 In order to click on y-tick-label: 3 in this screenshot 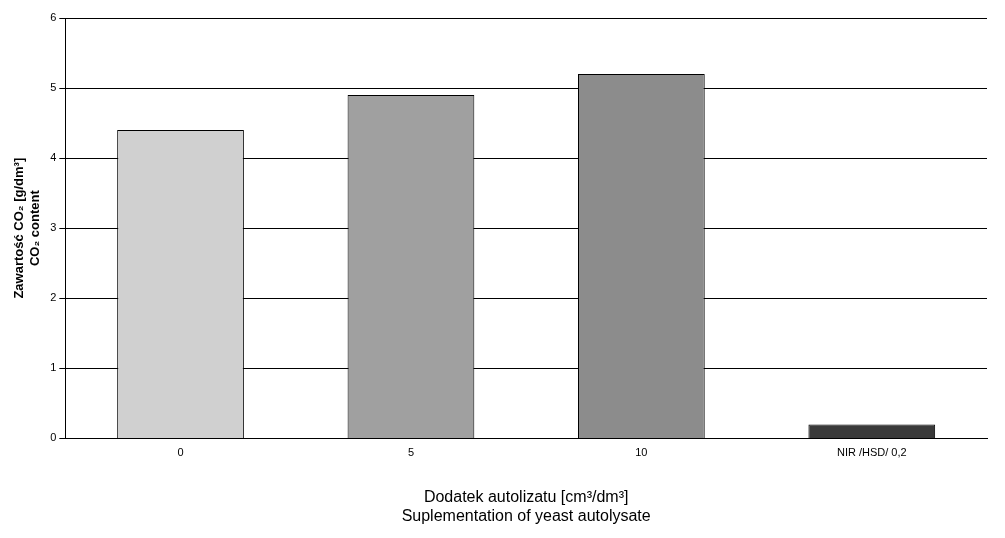, I will do `click(53, 227)`.